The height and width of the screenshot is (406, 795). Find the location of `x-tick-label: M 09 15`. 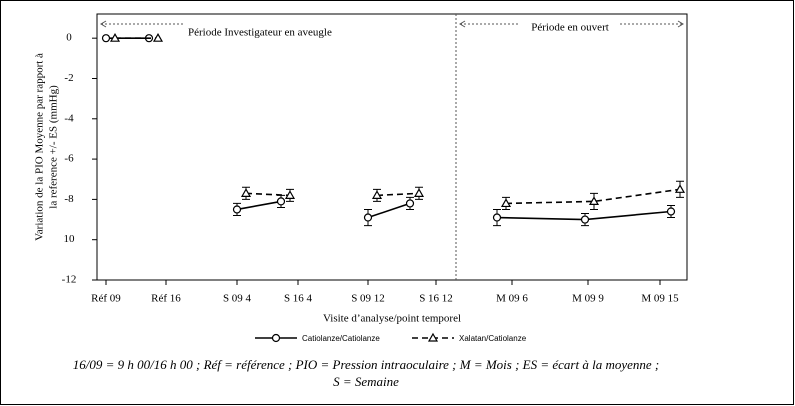

x-tick-label: M 09 15 is located at coordinates (660, 299).